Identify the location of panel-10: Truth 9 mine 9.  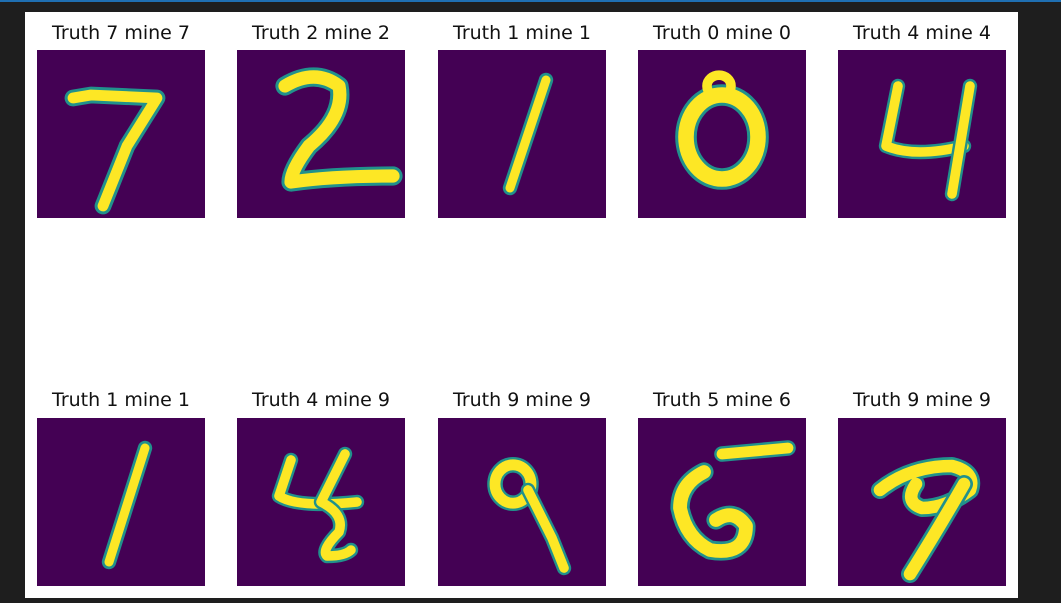
(922, 482).